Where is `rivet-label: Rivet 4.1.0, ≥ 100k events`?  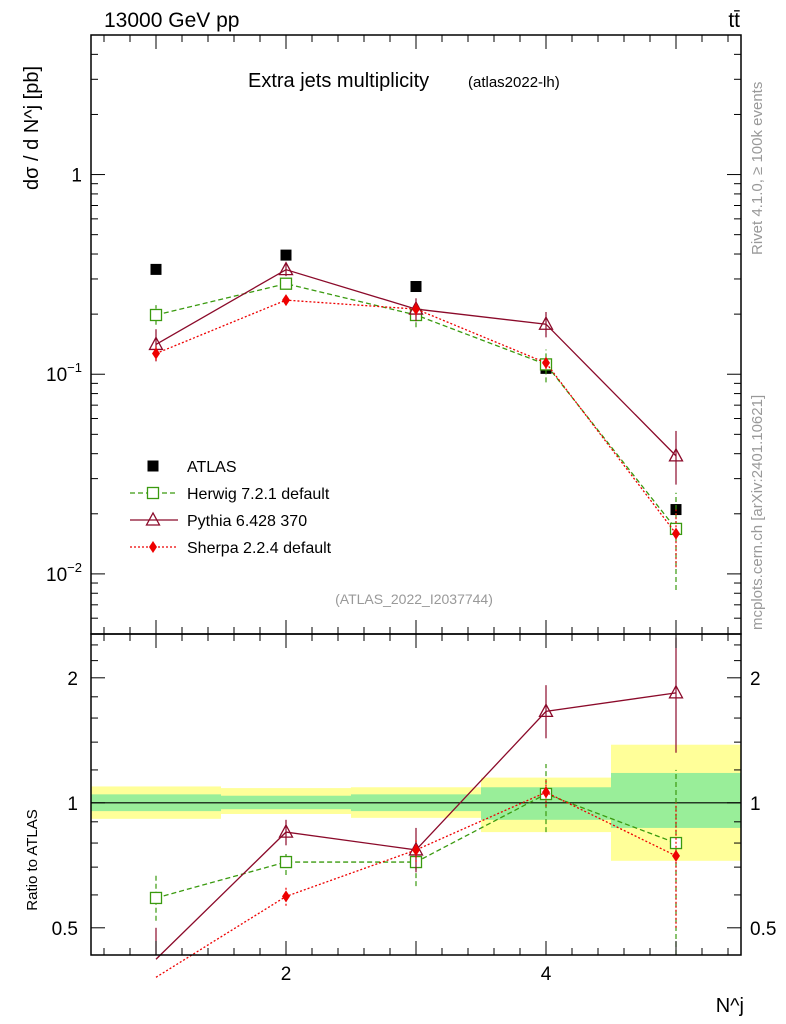
rivet-label: Rivet 4.1.0, ≥ 100k events is located at coordinates (757, 168).